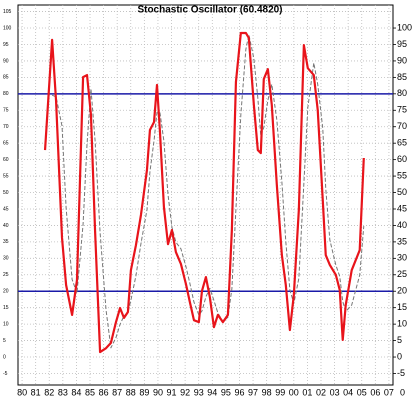 The width and height of the screenshot is (420, 400). Describe the element at coordinates (402, 126) in the screenshot. I see `y2-tick-label: 70` at that location.